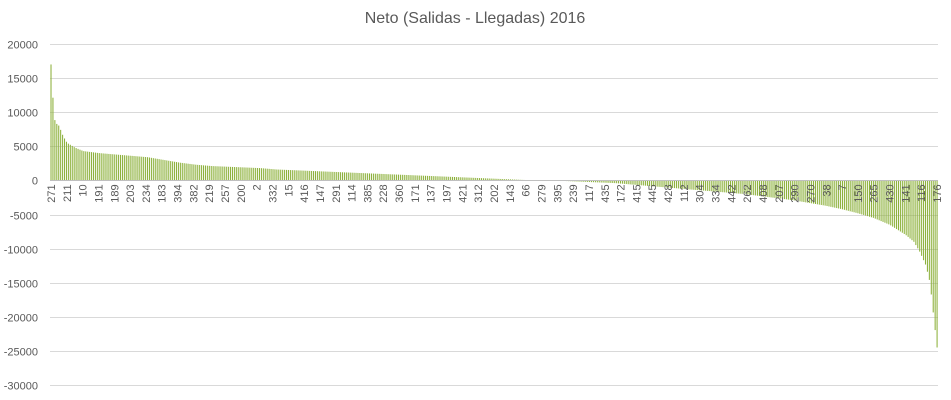  Describe the element at coordinates (906, 193) in the screenshot. I see `x-tick-label: 141` at that location.